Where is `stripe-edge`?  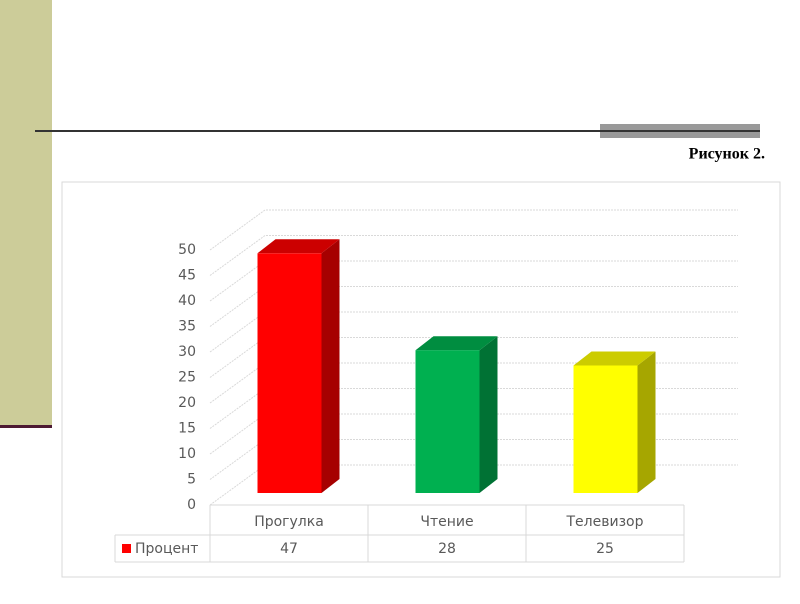 stripe-edge is located at coordinates (26, 426).